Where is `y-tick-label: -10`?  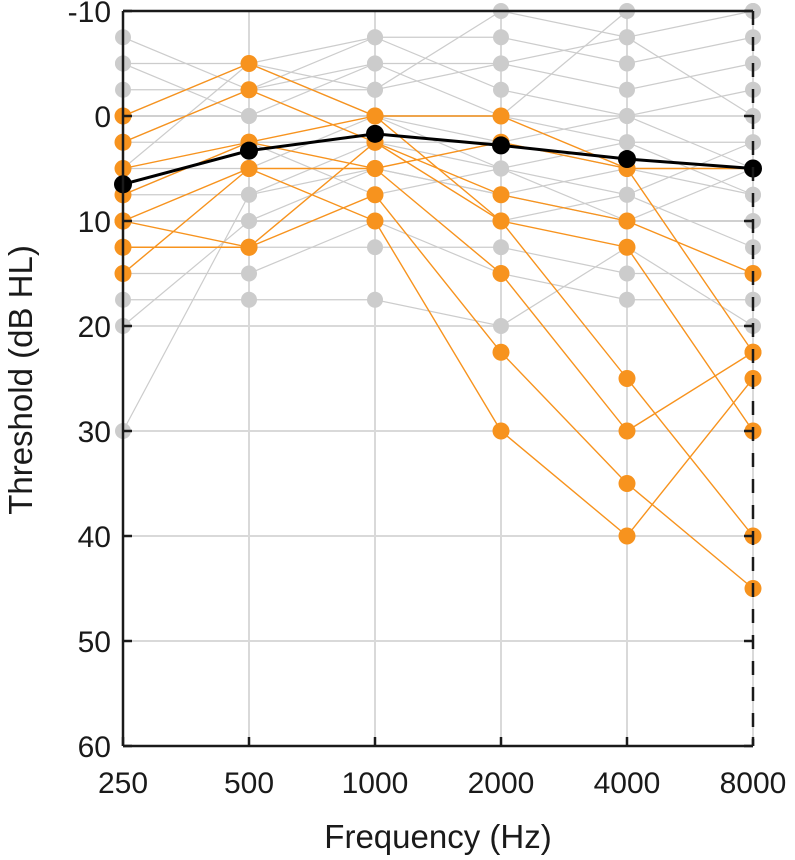 y-tick-label: -10 is located at coordinates (89, 14).